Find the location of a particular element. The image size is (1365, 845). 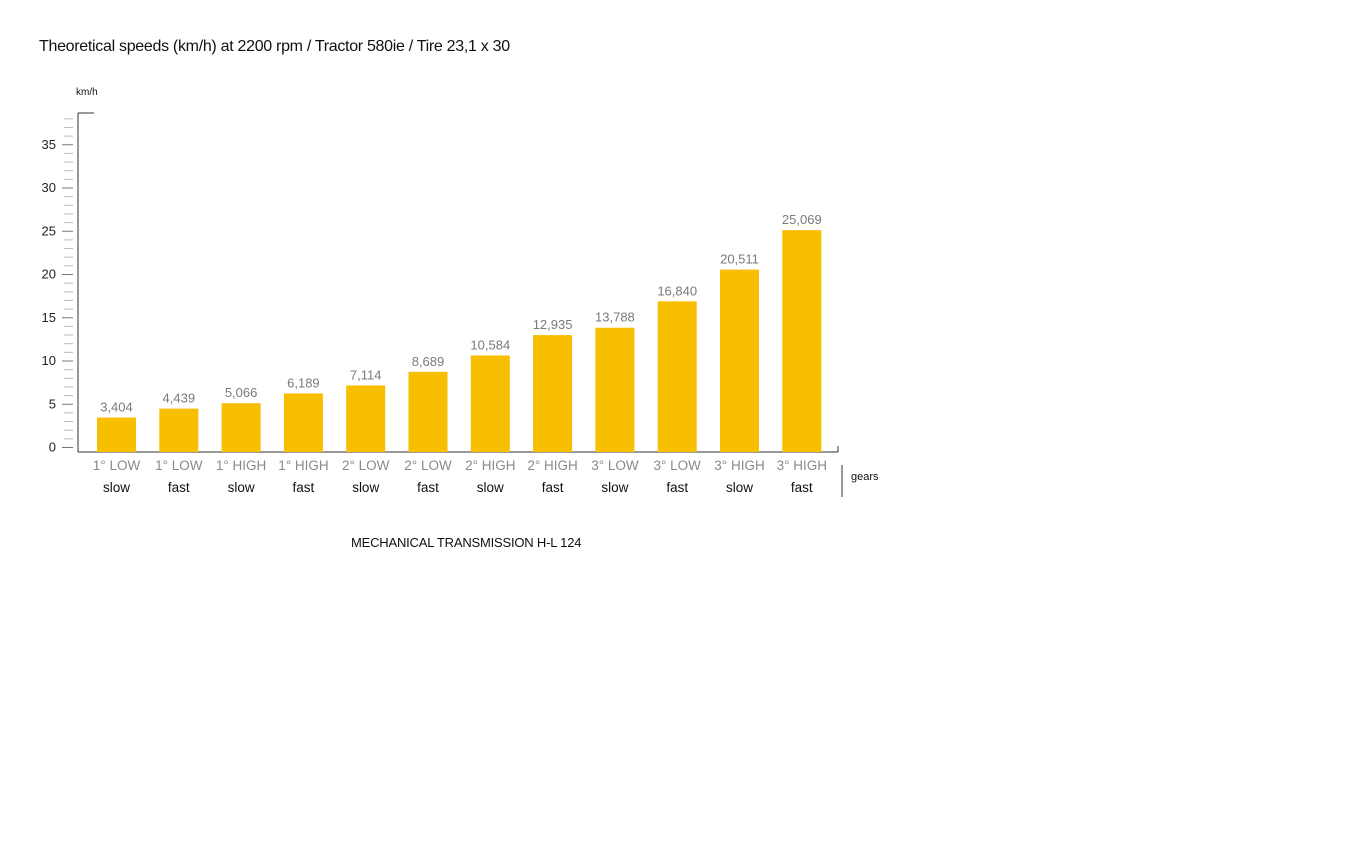

y-tick-label: 10 is located at coordinates (49, 360).